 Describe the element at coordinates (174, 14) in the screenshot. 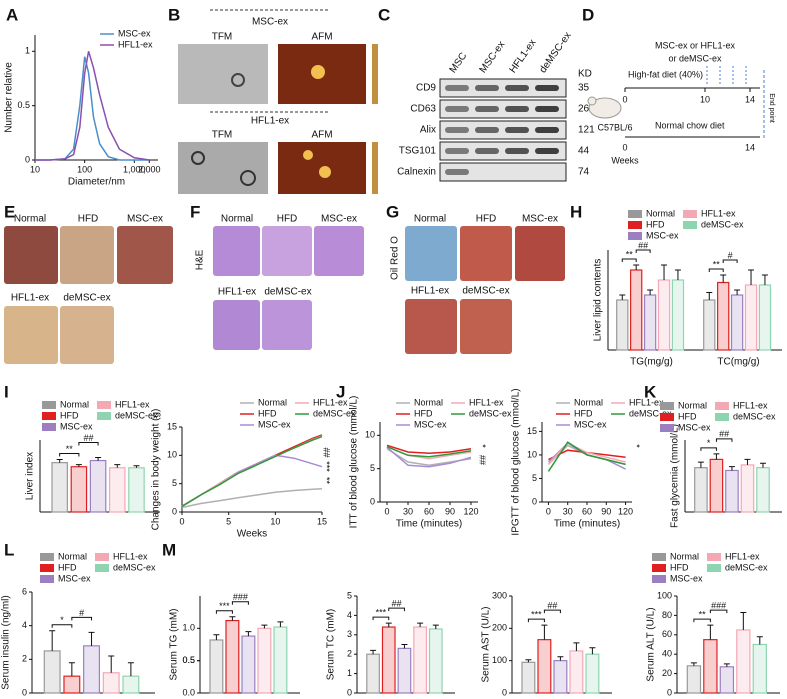

I see `panel-letter: B` at that location.